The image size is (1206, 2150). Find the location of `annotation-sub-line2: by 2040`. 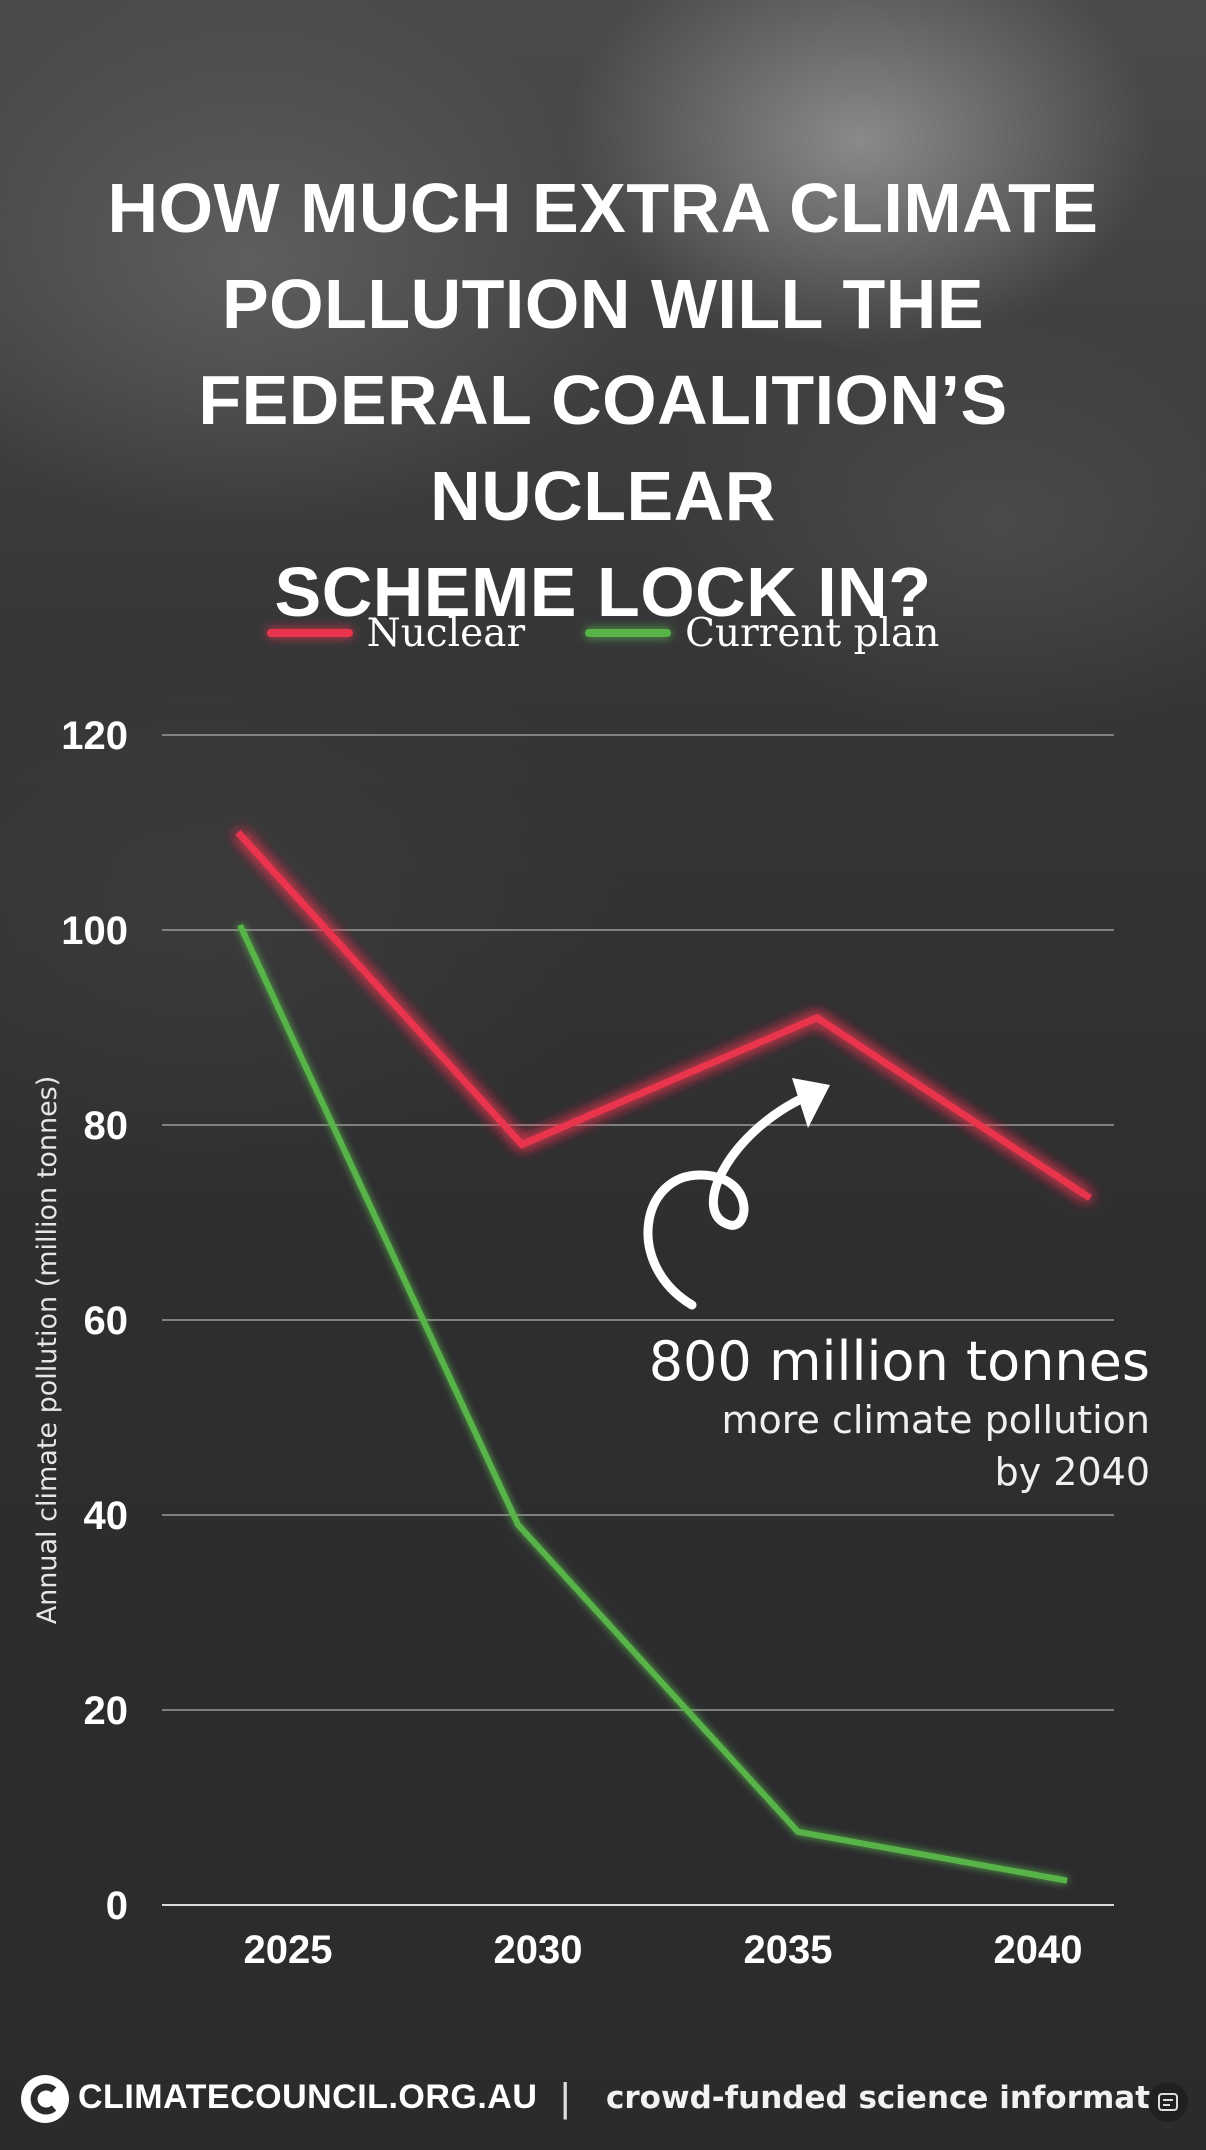

annotation-sub-line2: by 2040 is located at coordinates (1072, 1472).